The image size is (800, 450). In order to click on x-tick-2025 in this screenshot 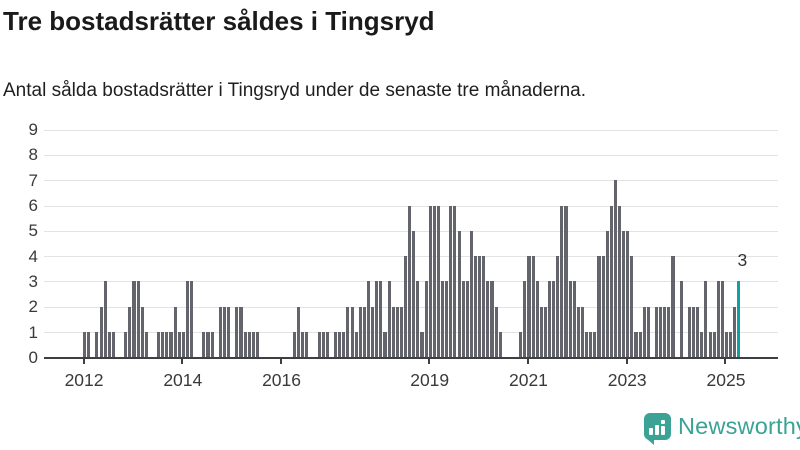, I will do `click(725, 362)`.